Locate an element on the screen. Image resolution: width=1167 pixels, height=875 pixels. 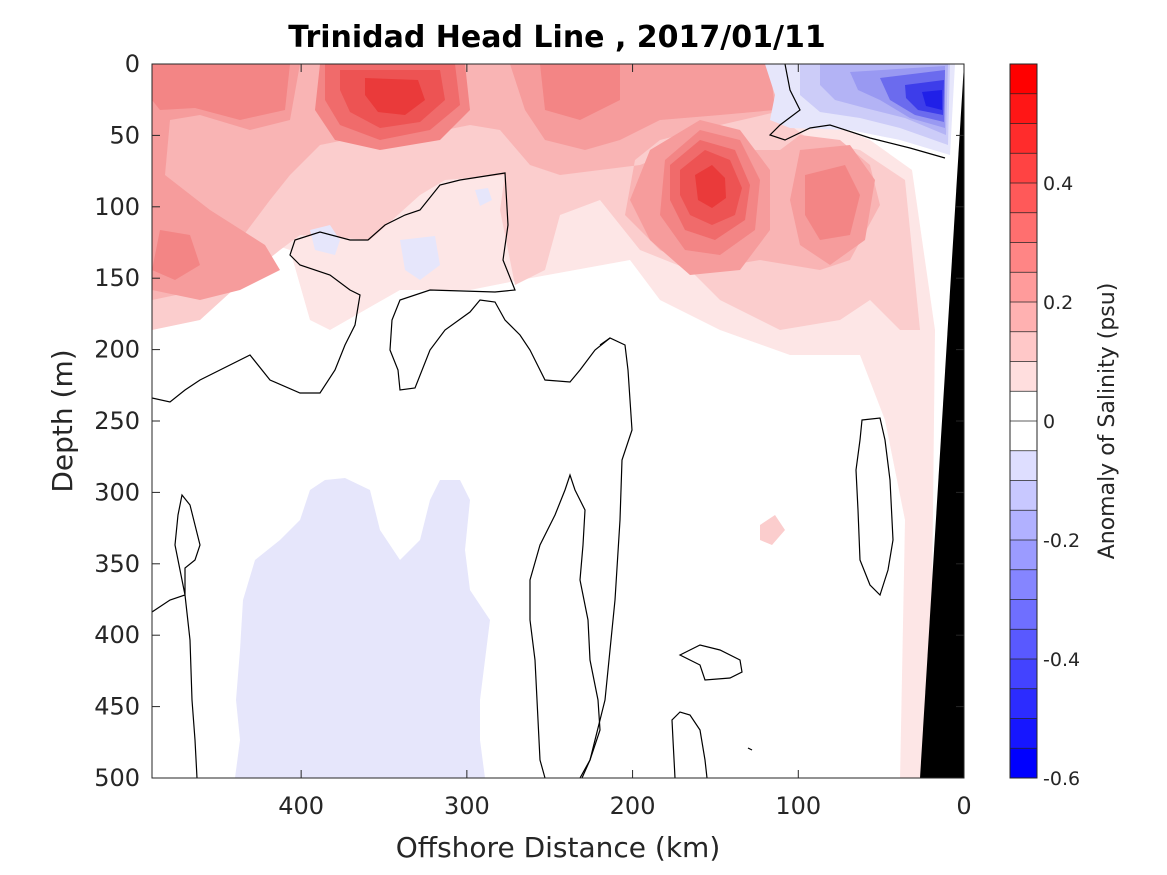
y-tick-label: 500 is located at coordinates (117, 778).